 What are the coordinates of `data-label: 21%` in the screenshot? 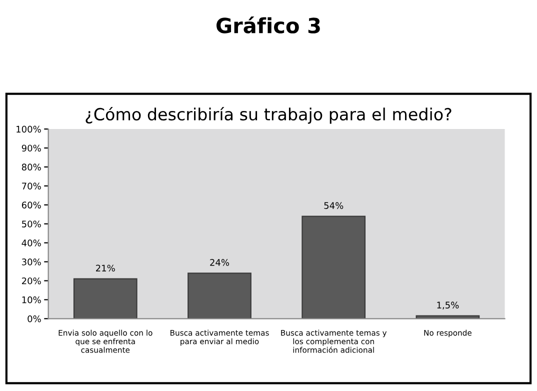 It's located at (105, 268).